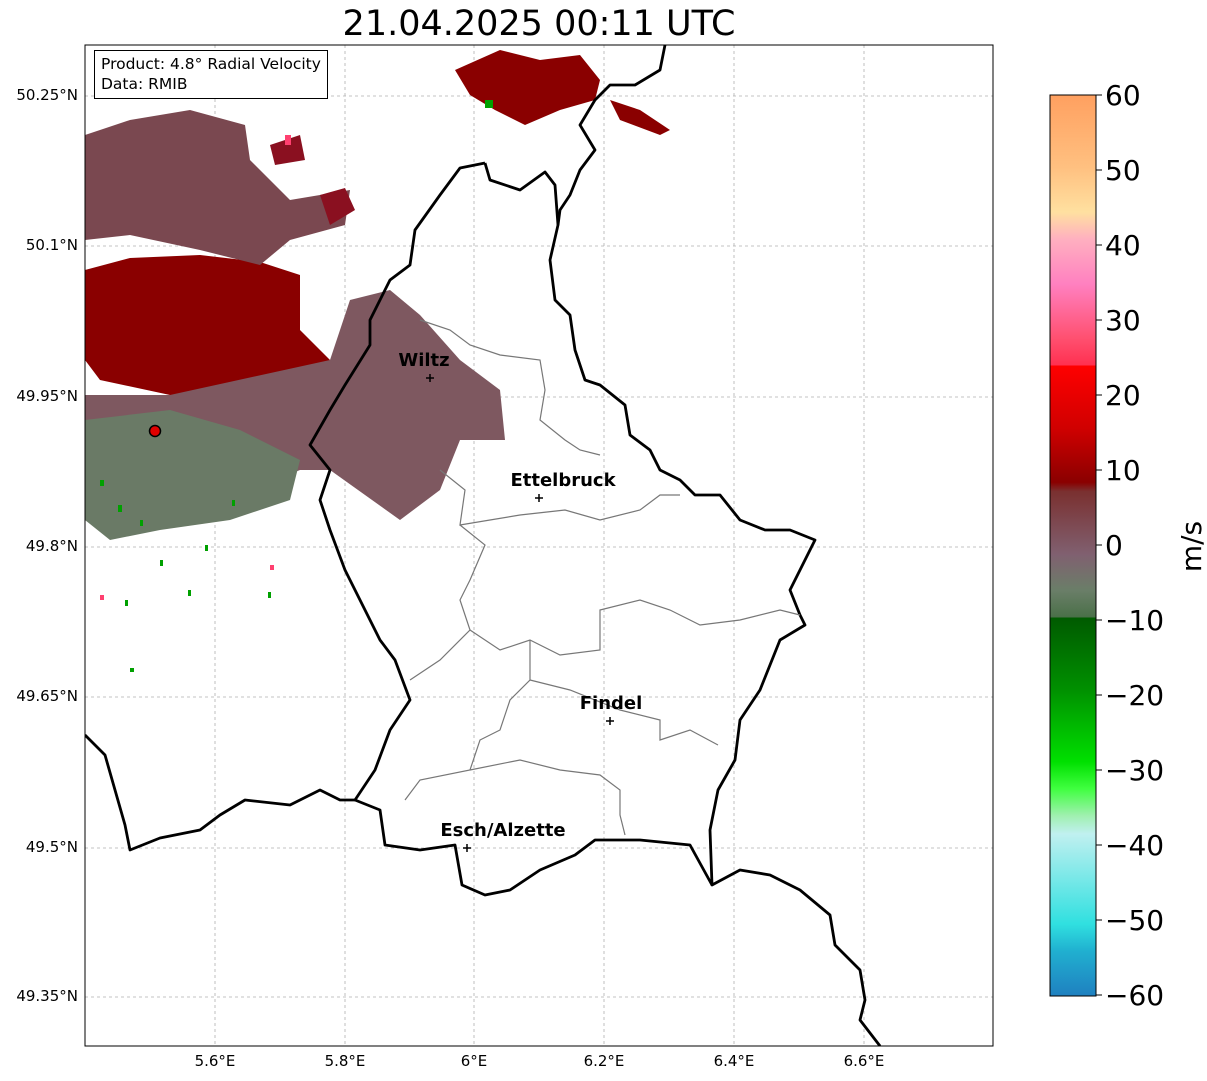  I want to click on colorbar-tick-label: −10, so click(1135, 620).